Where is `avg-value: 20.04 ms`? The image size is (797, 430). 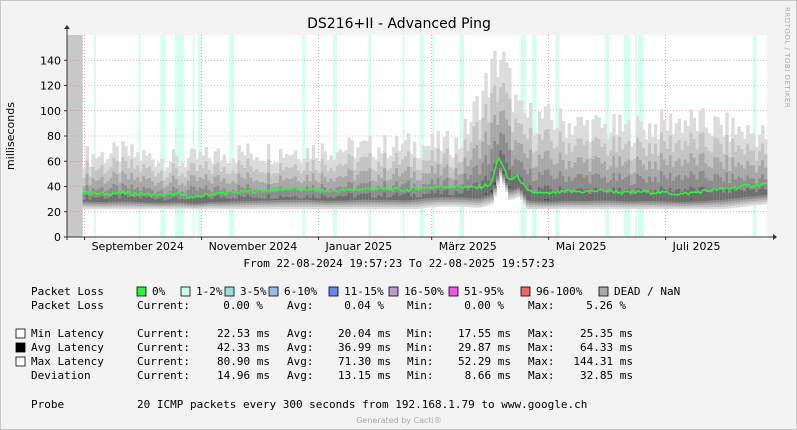 avg-value: 20.04 ms is located at coordinates (364, 333).